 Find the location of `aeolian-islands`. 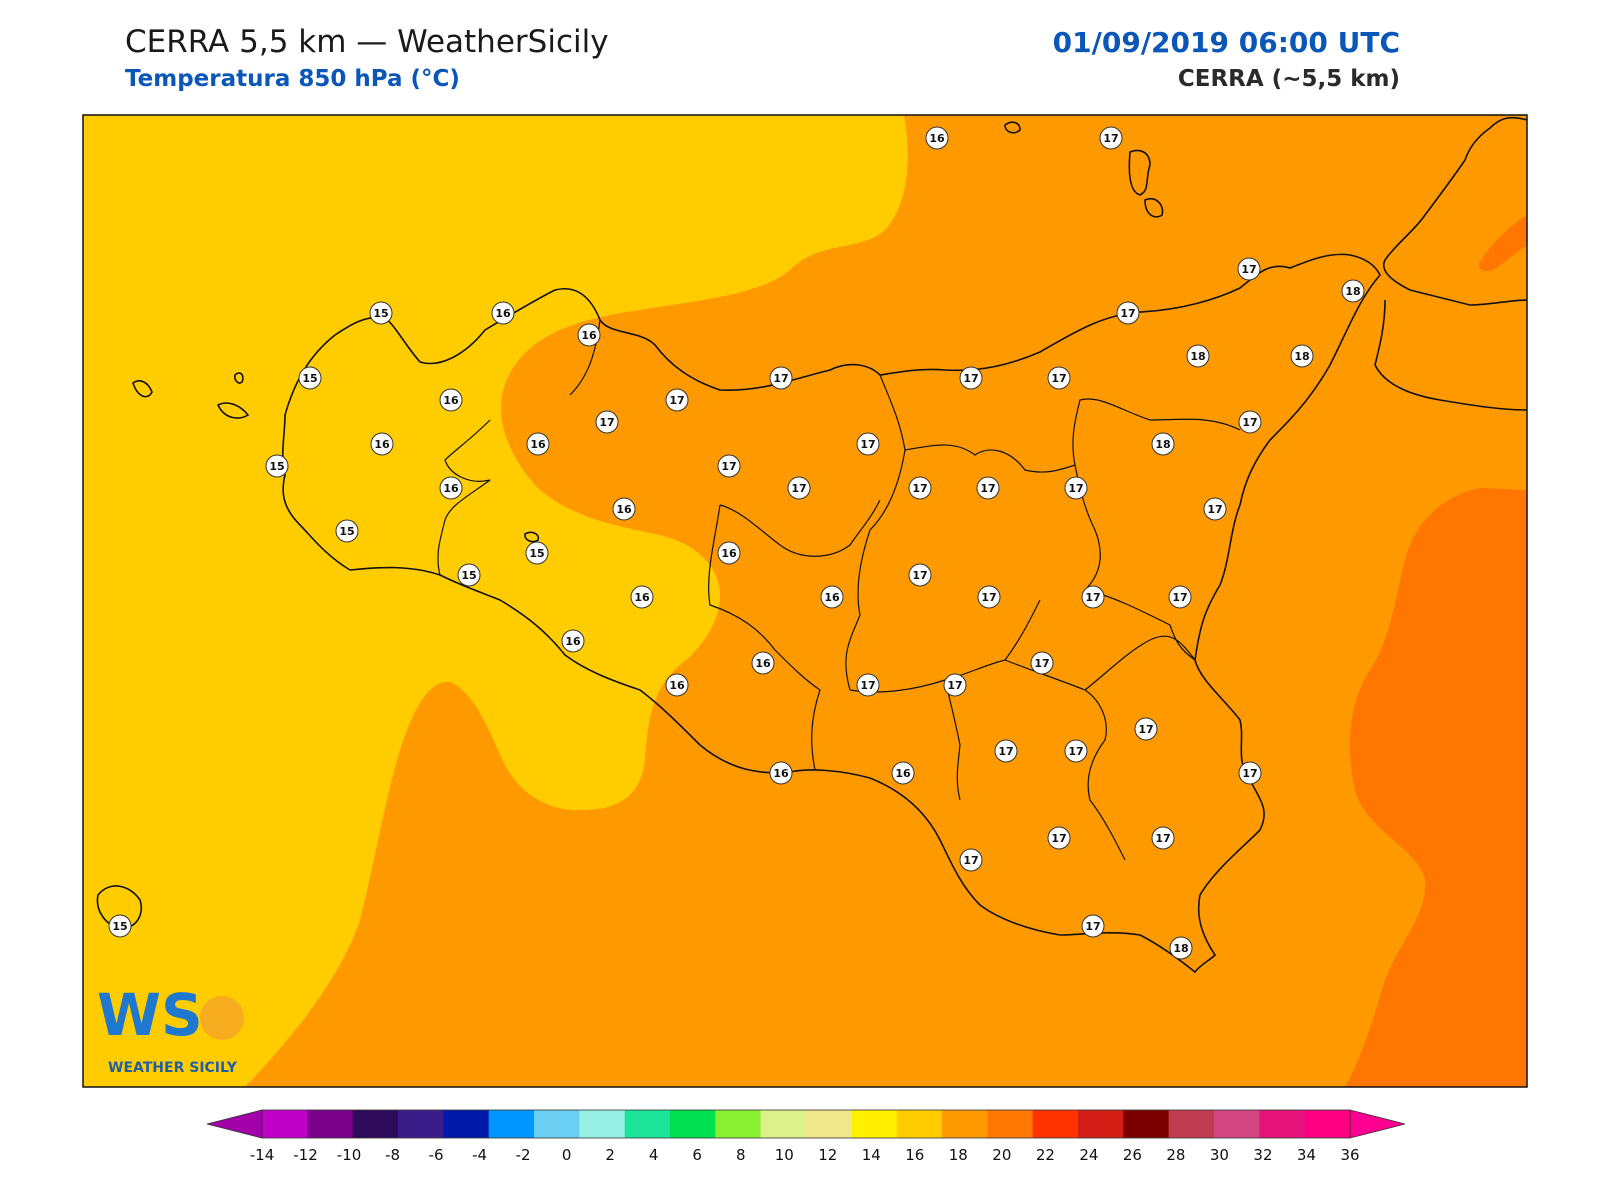

aeolian-islands is located at coordinates (1084, 169).